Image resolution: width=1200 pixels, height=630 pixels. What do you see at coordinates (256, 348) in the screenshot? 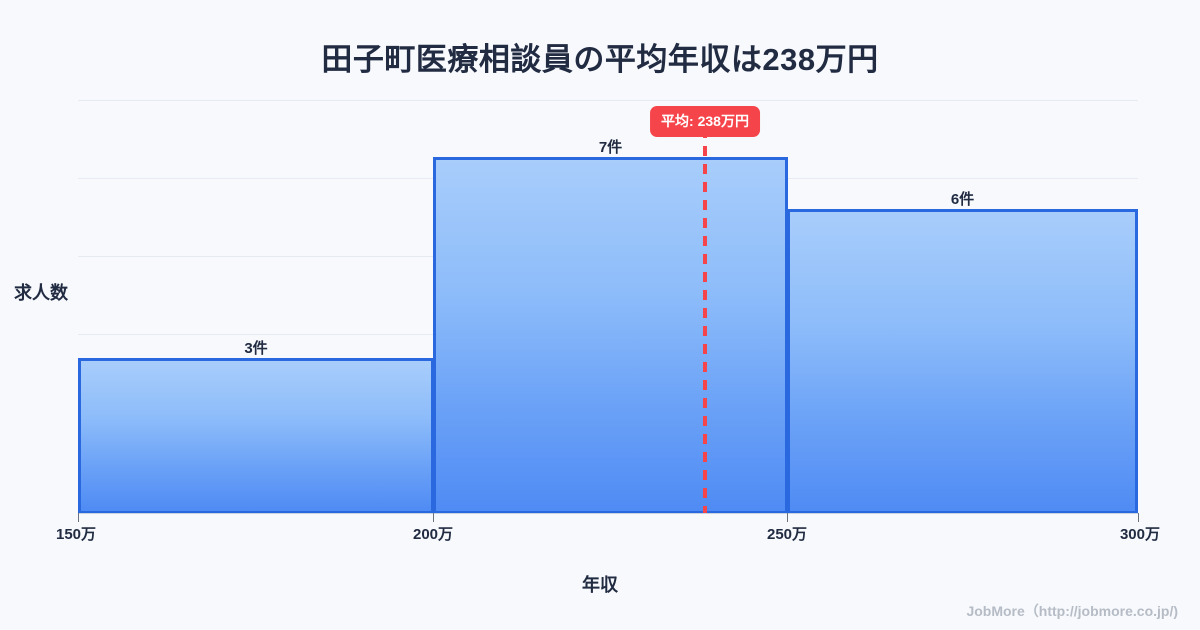
I see `bar-value-label: 3件` at bounding box center [256, 348].